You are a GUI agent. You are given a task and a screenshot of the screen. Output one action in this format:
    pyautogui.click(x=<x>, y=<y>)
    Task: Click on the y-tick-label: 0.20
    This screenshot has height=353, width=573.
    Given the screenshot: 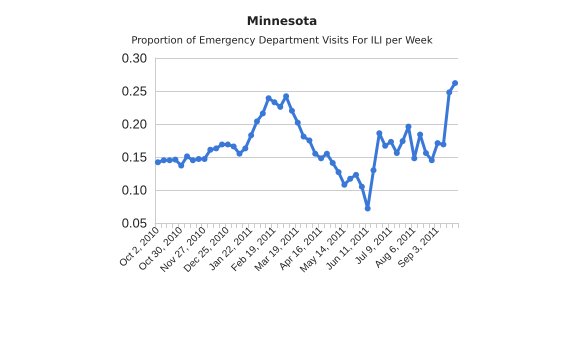 What is the action you would take?
    pyautogui.click(x=134, y=124)
    